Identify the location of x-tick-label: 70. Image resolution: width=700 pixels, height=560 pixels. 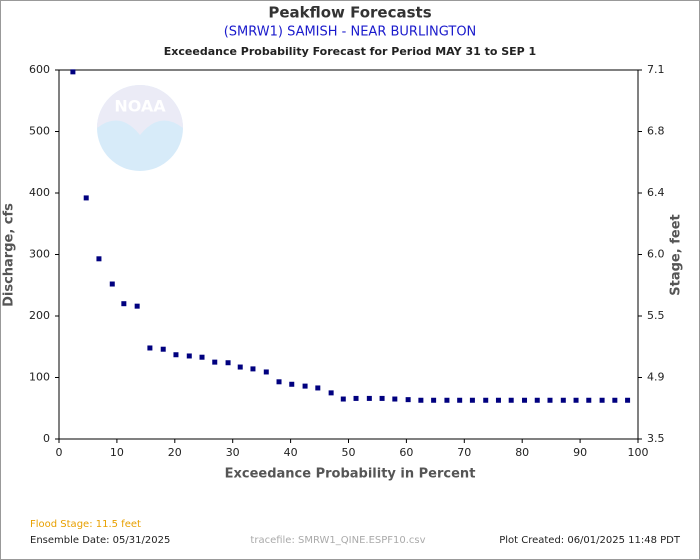
(464, 452).